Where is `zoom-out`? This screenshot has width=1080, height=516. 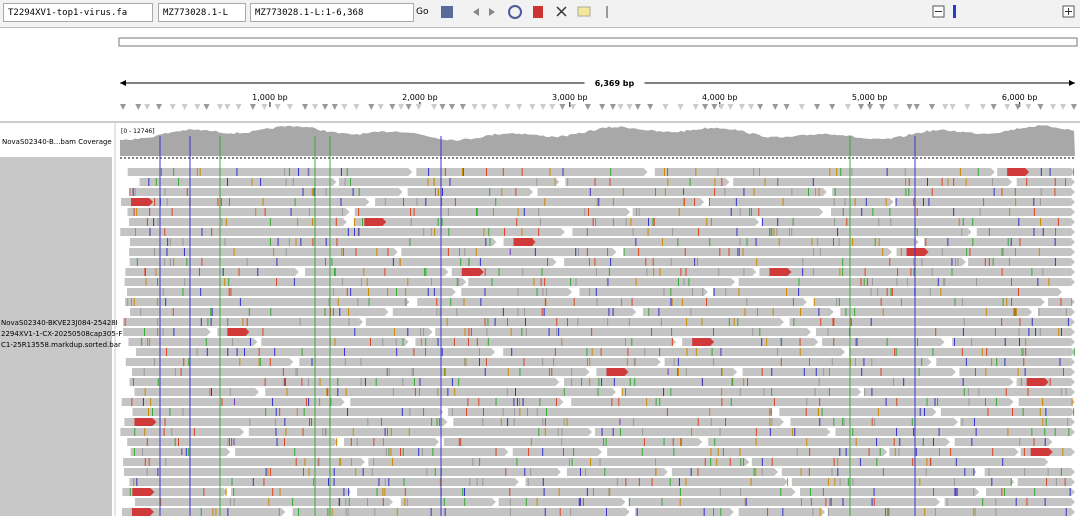
zoom-out is located at coordinates (938, 11).